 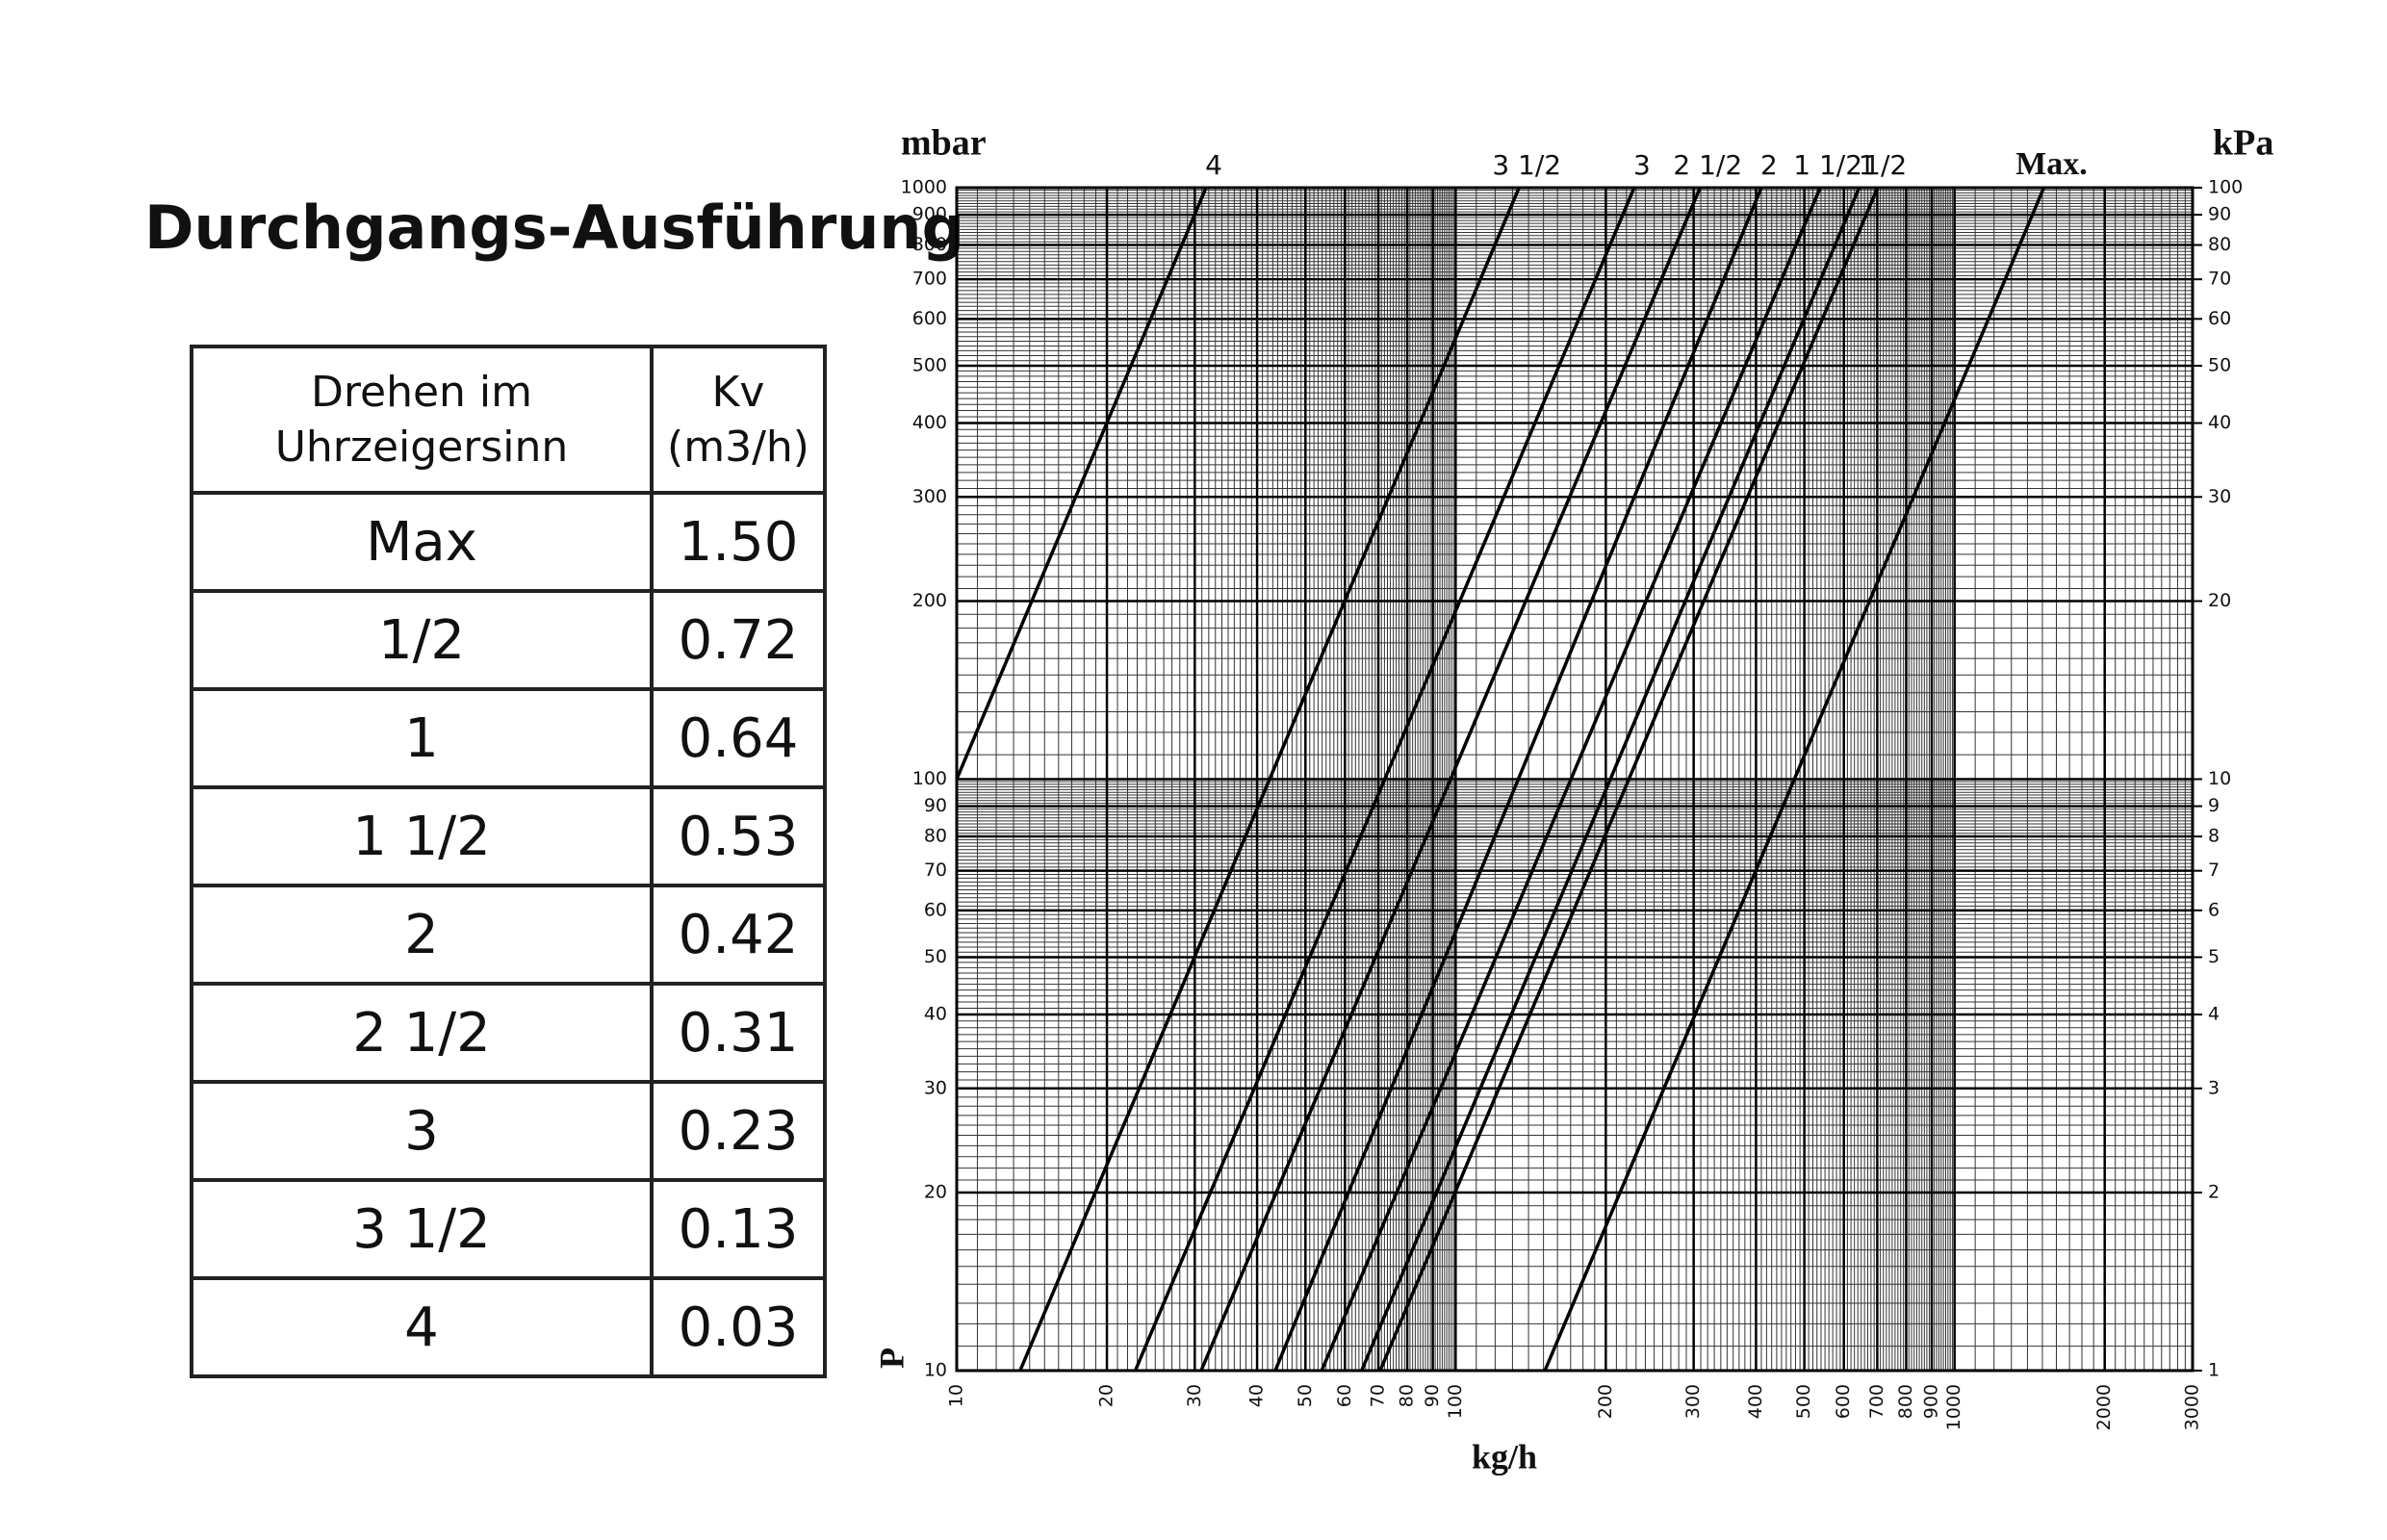 What do you see at coordinates (929, 279) in the screenshot?
I see `y-tick-label: 700` at bounding box center [929, 279].